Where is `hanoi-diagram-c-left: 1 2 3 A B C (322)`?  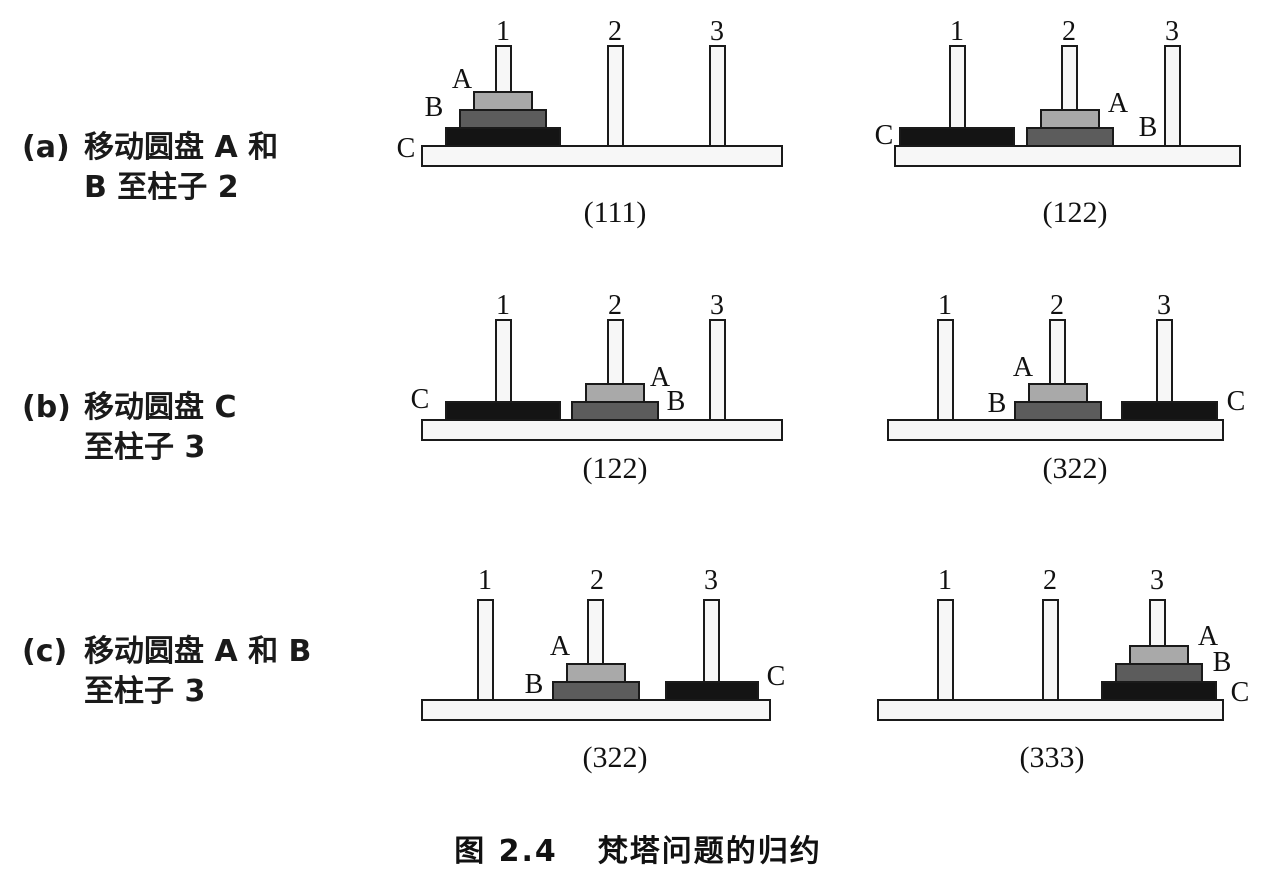
hanoi-diagram-c-left: 1 2 3 A B C (322) is located at coordinates (603, 669).